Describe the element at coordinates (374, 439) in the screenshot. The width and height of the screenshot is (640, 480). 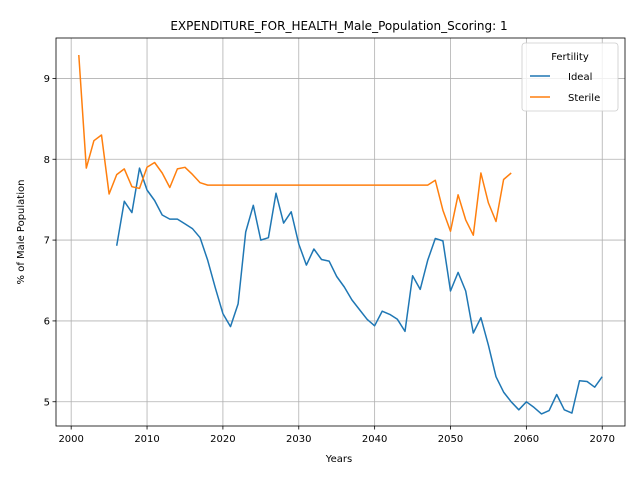
I see `x-tick-label: 2040` at that location.